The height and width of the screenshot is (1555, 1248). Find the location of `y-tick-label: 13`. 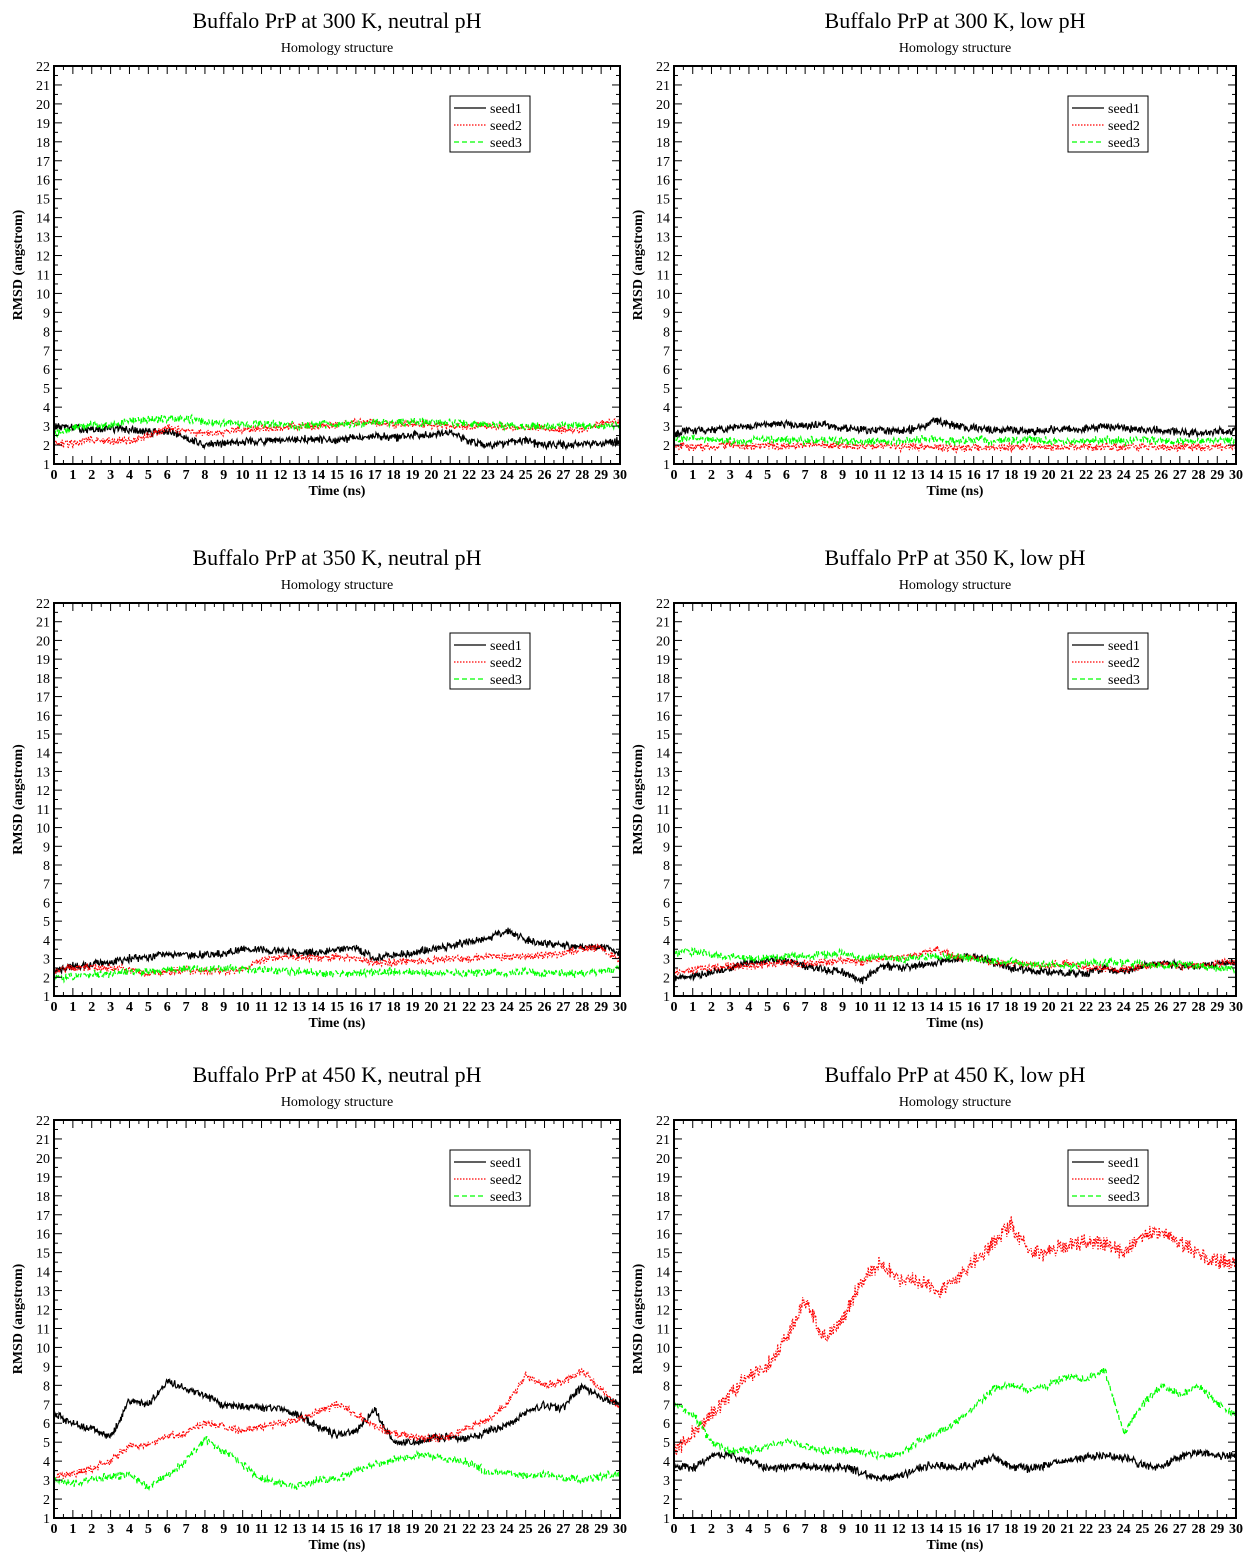

y-tick-label: 13 is located at coordinates (663, 238).